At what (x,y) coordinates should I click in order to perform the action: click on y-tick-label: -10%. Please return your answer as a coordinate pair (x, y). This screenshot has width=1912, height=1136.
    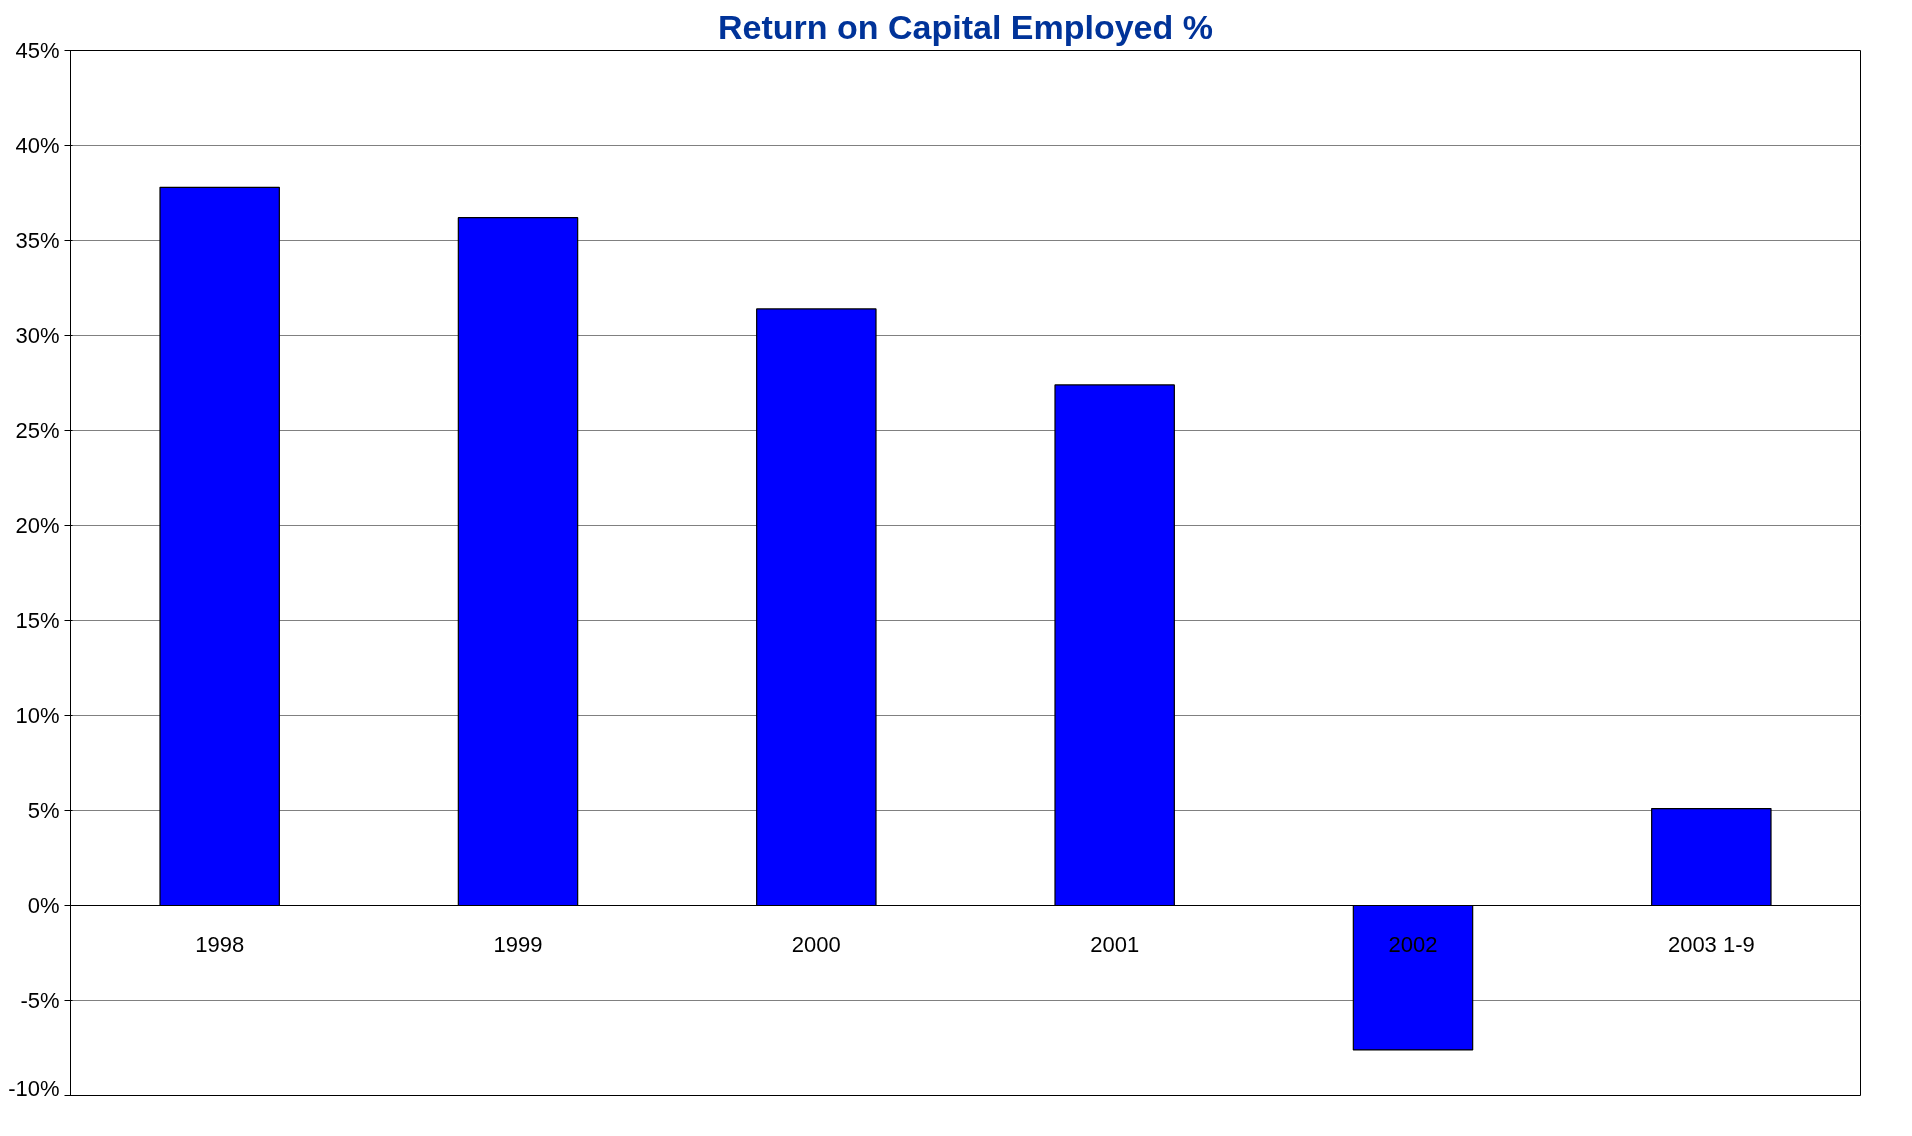
    Looking at the image, I should click on (34, 1088).